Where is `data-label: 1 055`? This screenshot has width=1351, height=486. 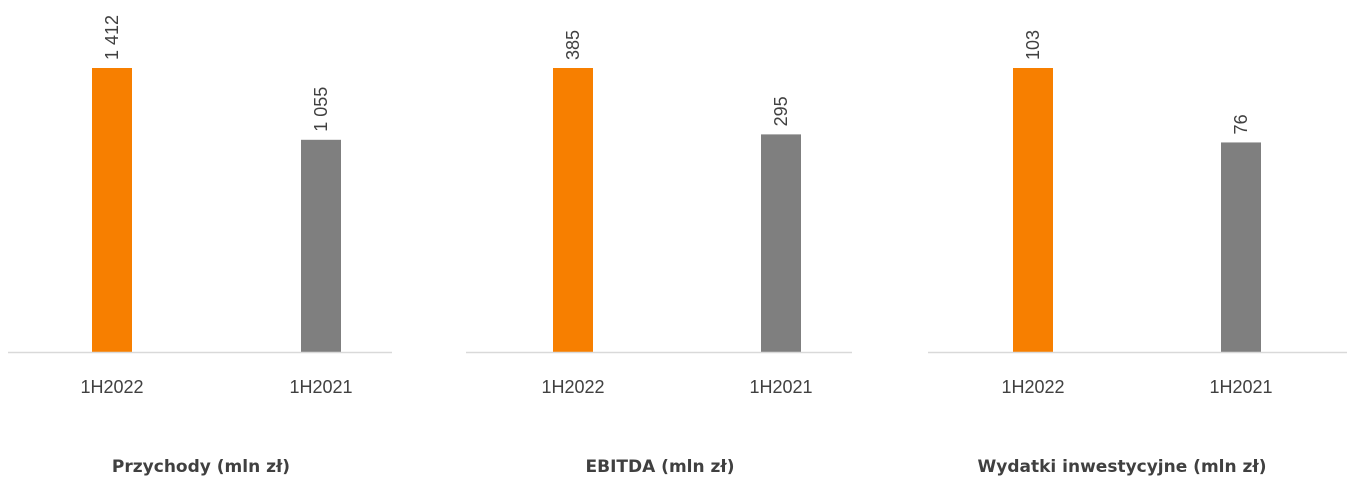 data-label: 1 055 is located at coordinates (321, 109).